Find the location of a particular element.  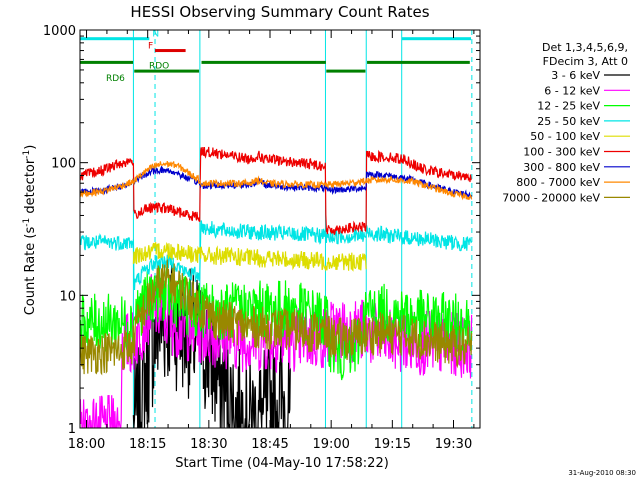

legend-header-line-2: FDecim 3, Att 0 is located at coordinates (585, 61).